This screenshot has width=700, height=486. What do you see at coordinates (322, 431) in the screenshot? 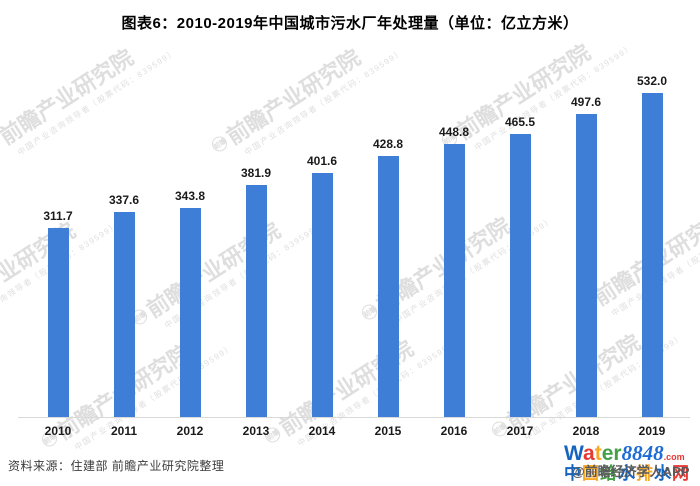
I see `x-tick-2014: 2014` at bounding box center [322, 431].